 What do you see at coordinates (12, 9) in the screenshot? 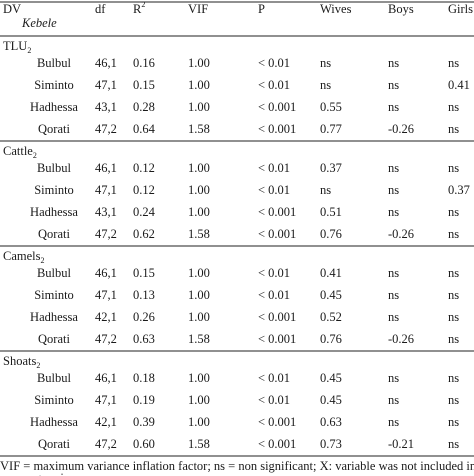
I see `header-dv: DV` at bounding box center [12, 9].